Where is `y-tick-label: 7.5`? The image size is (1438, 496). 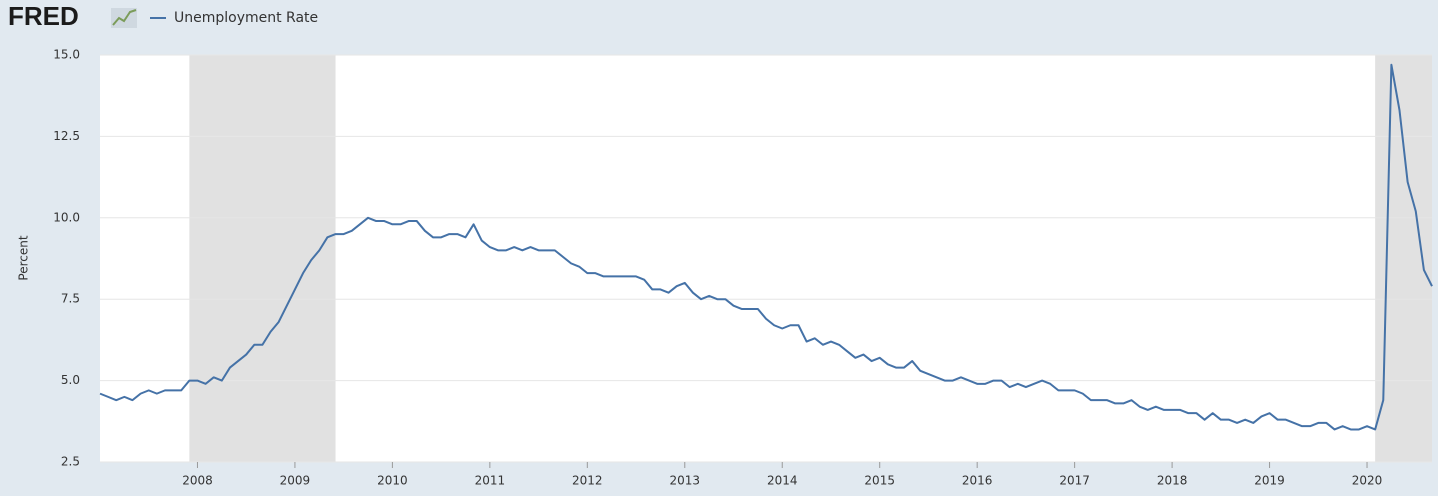 y-tick-label: 7.5 is located at coordinates (70, 299).